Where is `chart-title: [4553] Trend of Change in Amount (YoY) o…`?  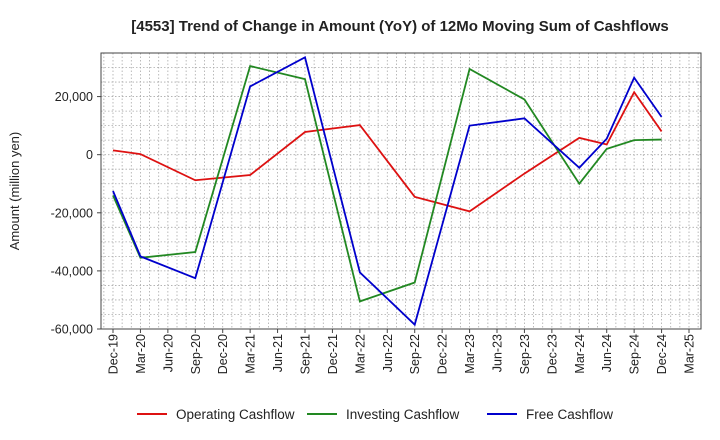 chart-title: [4553] Trend of Change in Amount (YoY) o… is located at coordinates (400, 26).